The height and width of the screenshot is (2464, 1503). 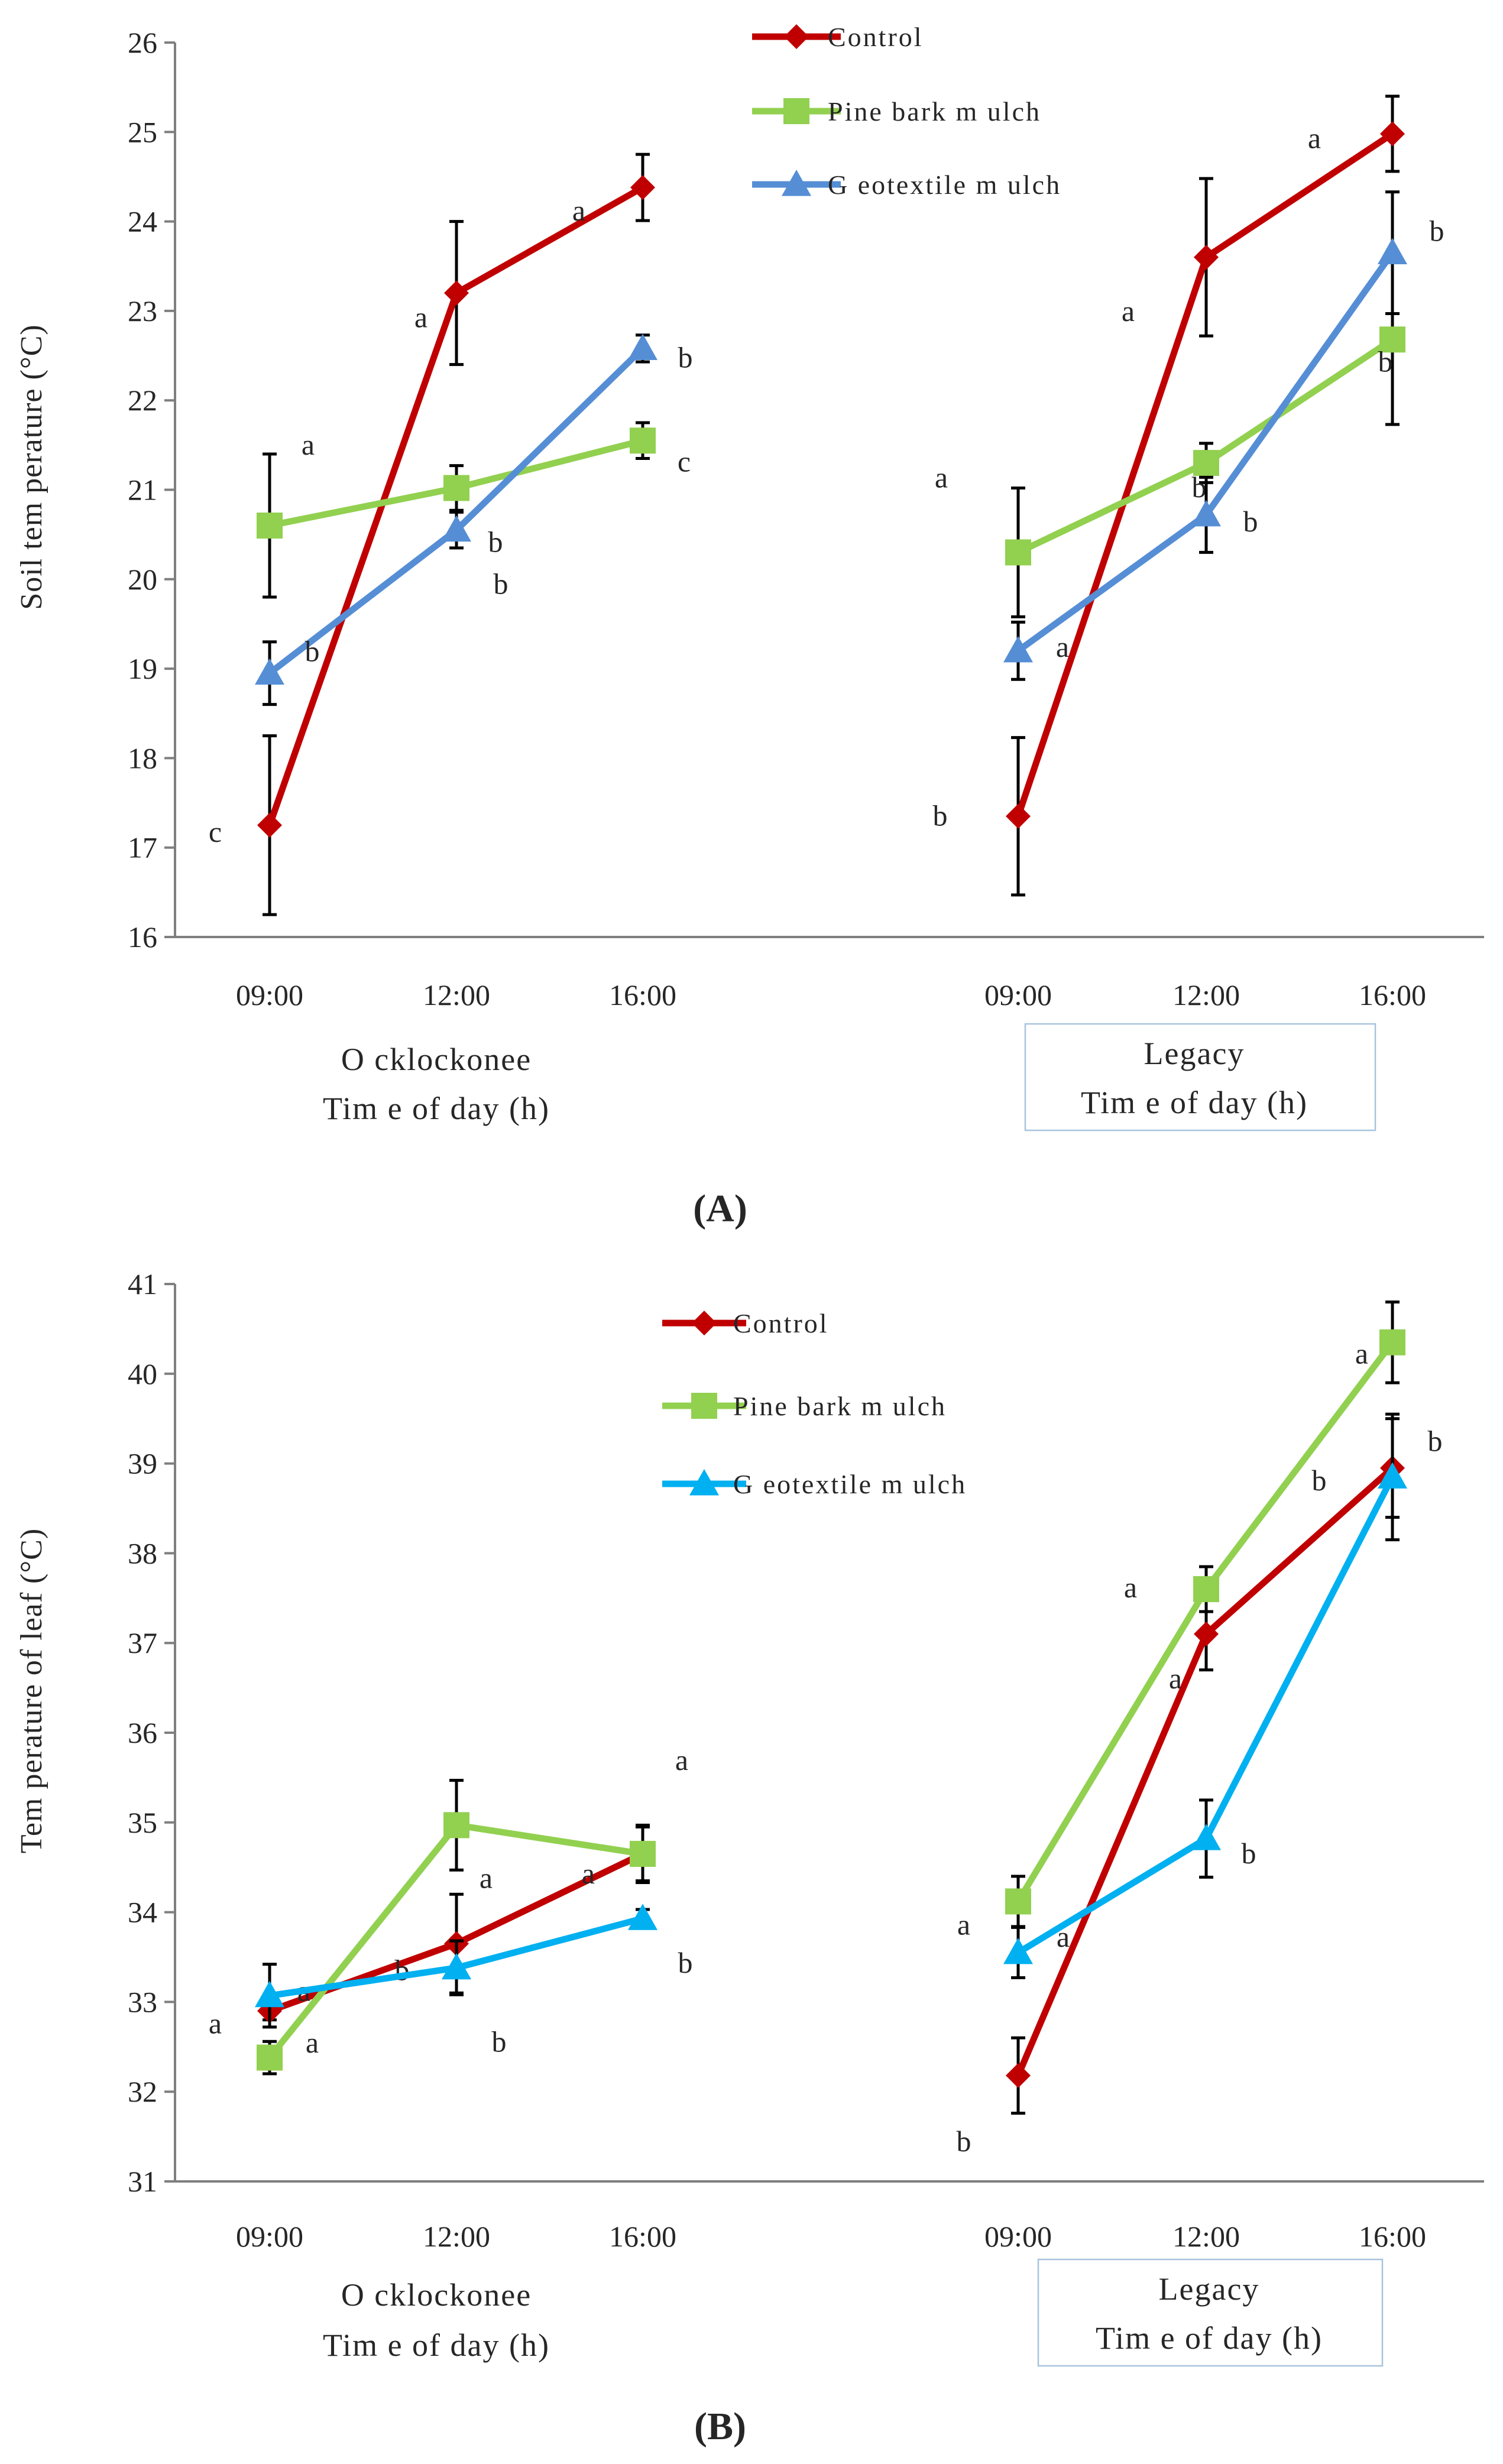 What do you see at coordinates (142, 668) in the screenshot?
I see `y-tick-label: 19` at bounding box center [142, 668].